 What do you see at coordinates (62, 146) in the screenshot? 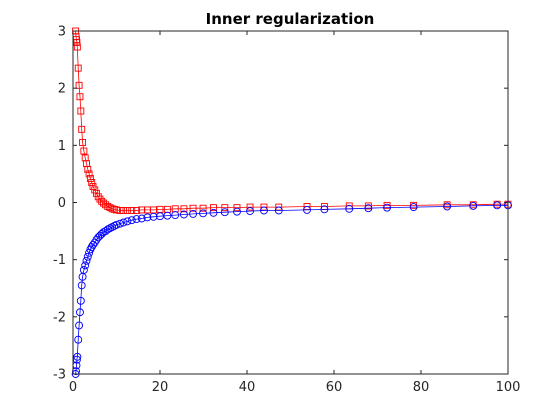
I see `y-tick-label: 1` at bounding box center [62, 146].